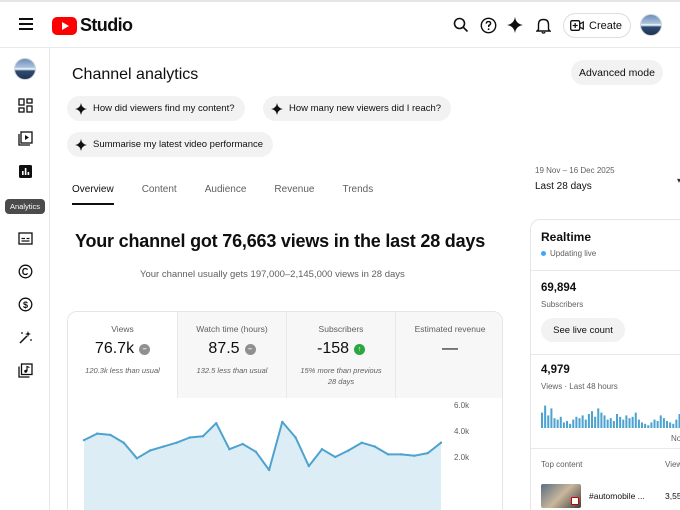 The width and height of the screenshot is (680, 510). Describe the element at coordinates (561, 496) in the screenshot. I see `video-thumbnail` at that location.